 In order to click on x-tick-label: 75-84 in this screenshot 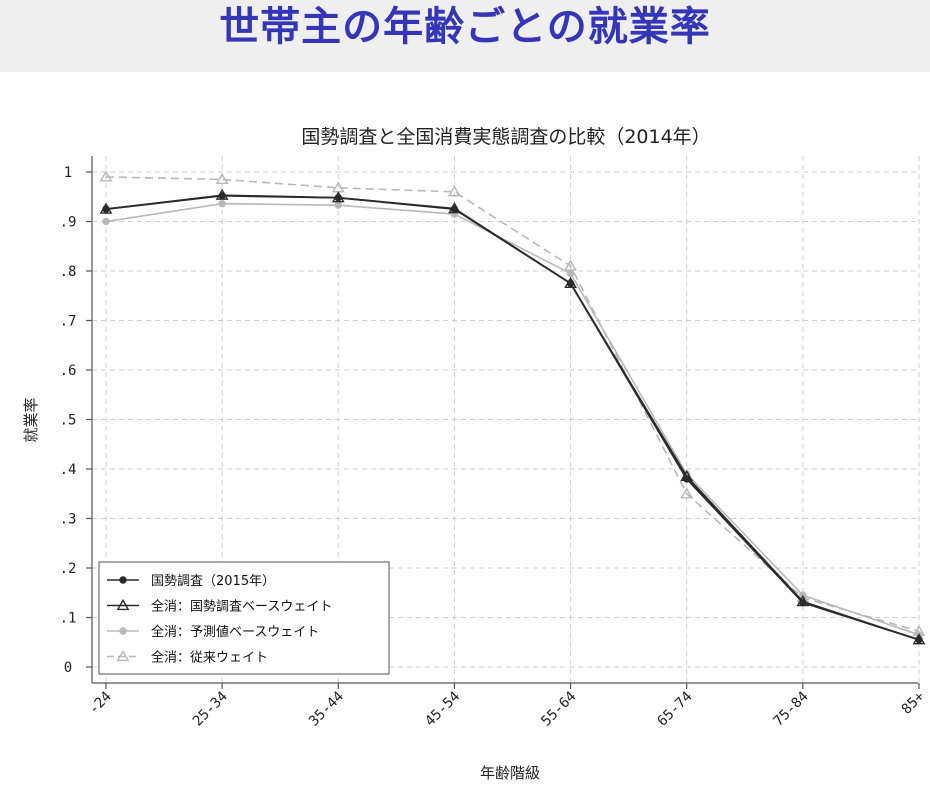, I will do `click(791, 709)`.